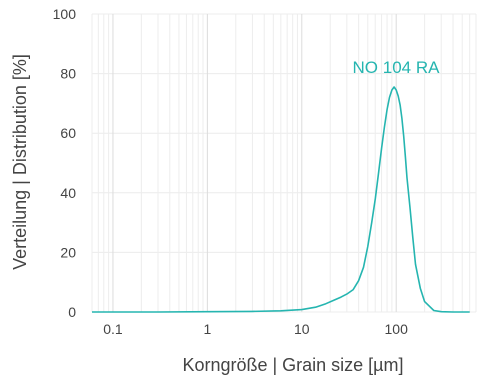 The image size is (486, 379). What do you see at coordinates (68, 133) in the screenshot?
I see `y-tick-label: 60` at bounding box center [68, 133].